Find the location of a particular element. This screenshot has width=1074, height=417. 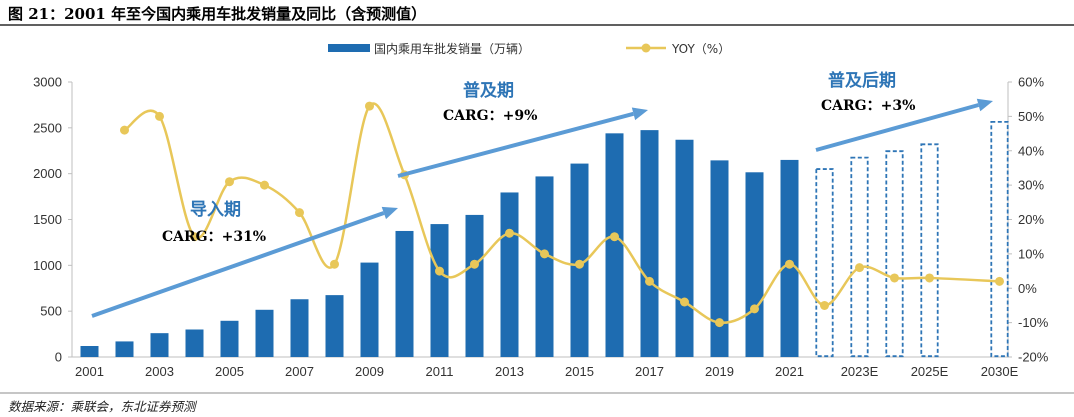

x-axis-tick-label: 2030E is located at coordinates (1000, 371).